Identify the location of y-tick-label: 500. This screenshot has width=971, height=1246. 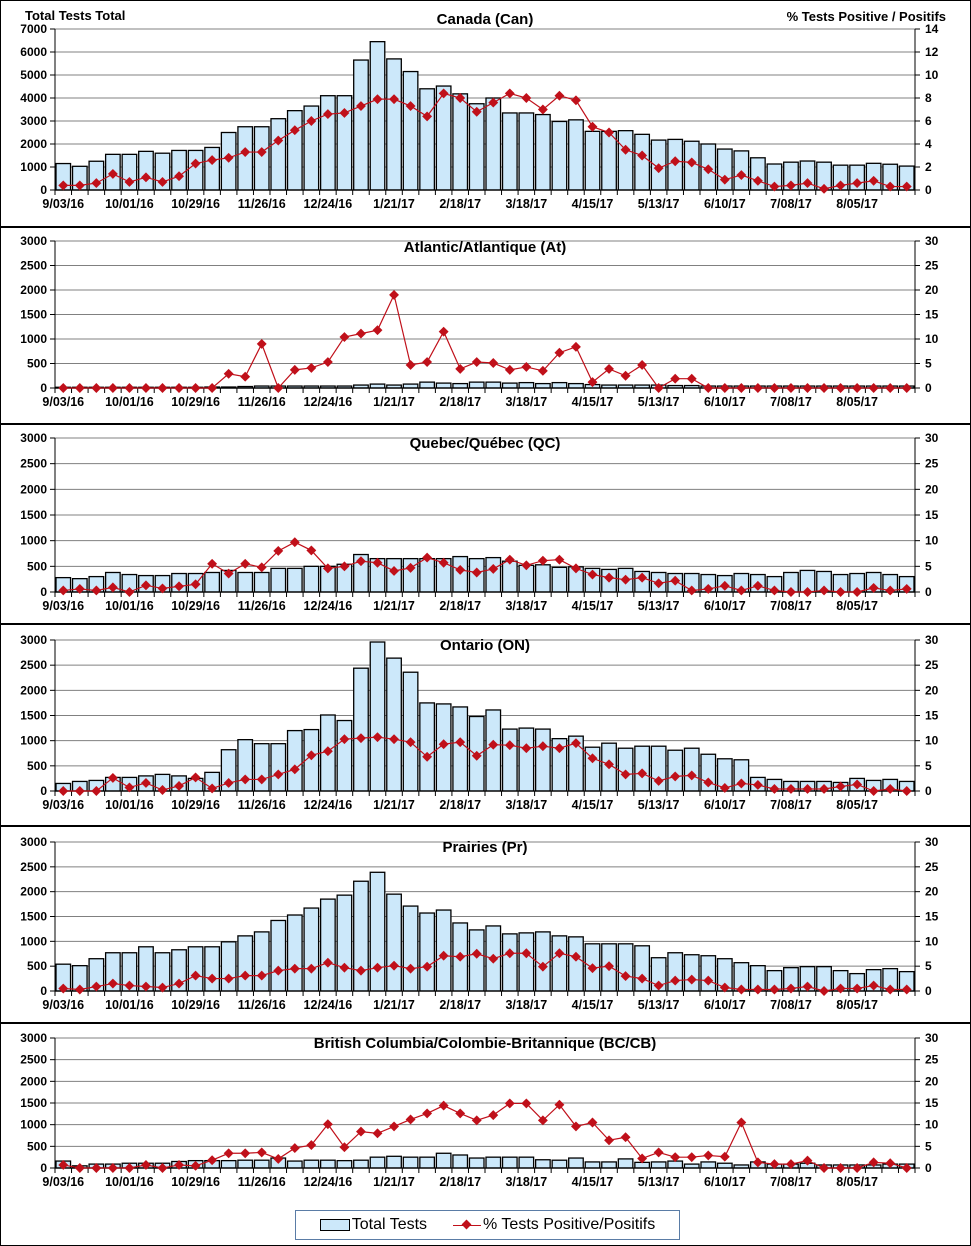
(37, 364).